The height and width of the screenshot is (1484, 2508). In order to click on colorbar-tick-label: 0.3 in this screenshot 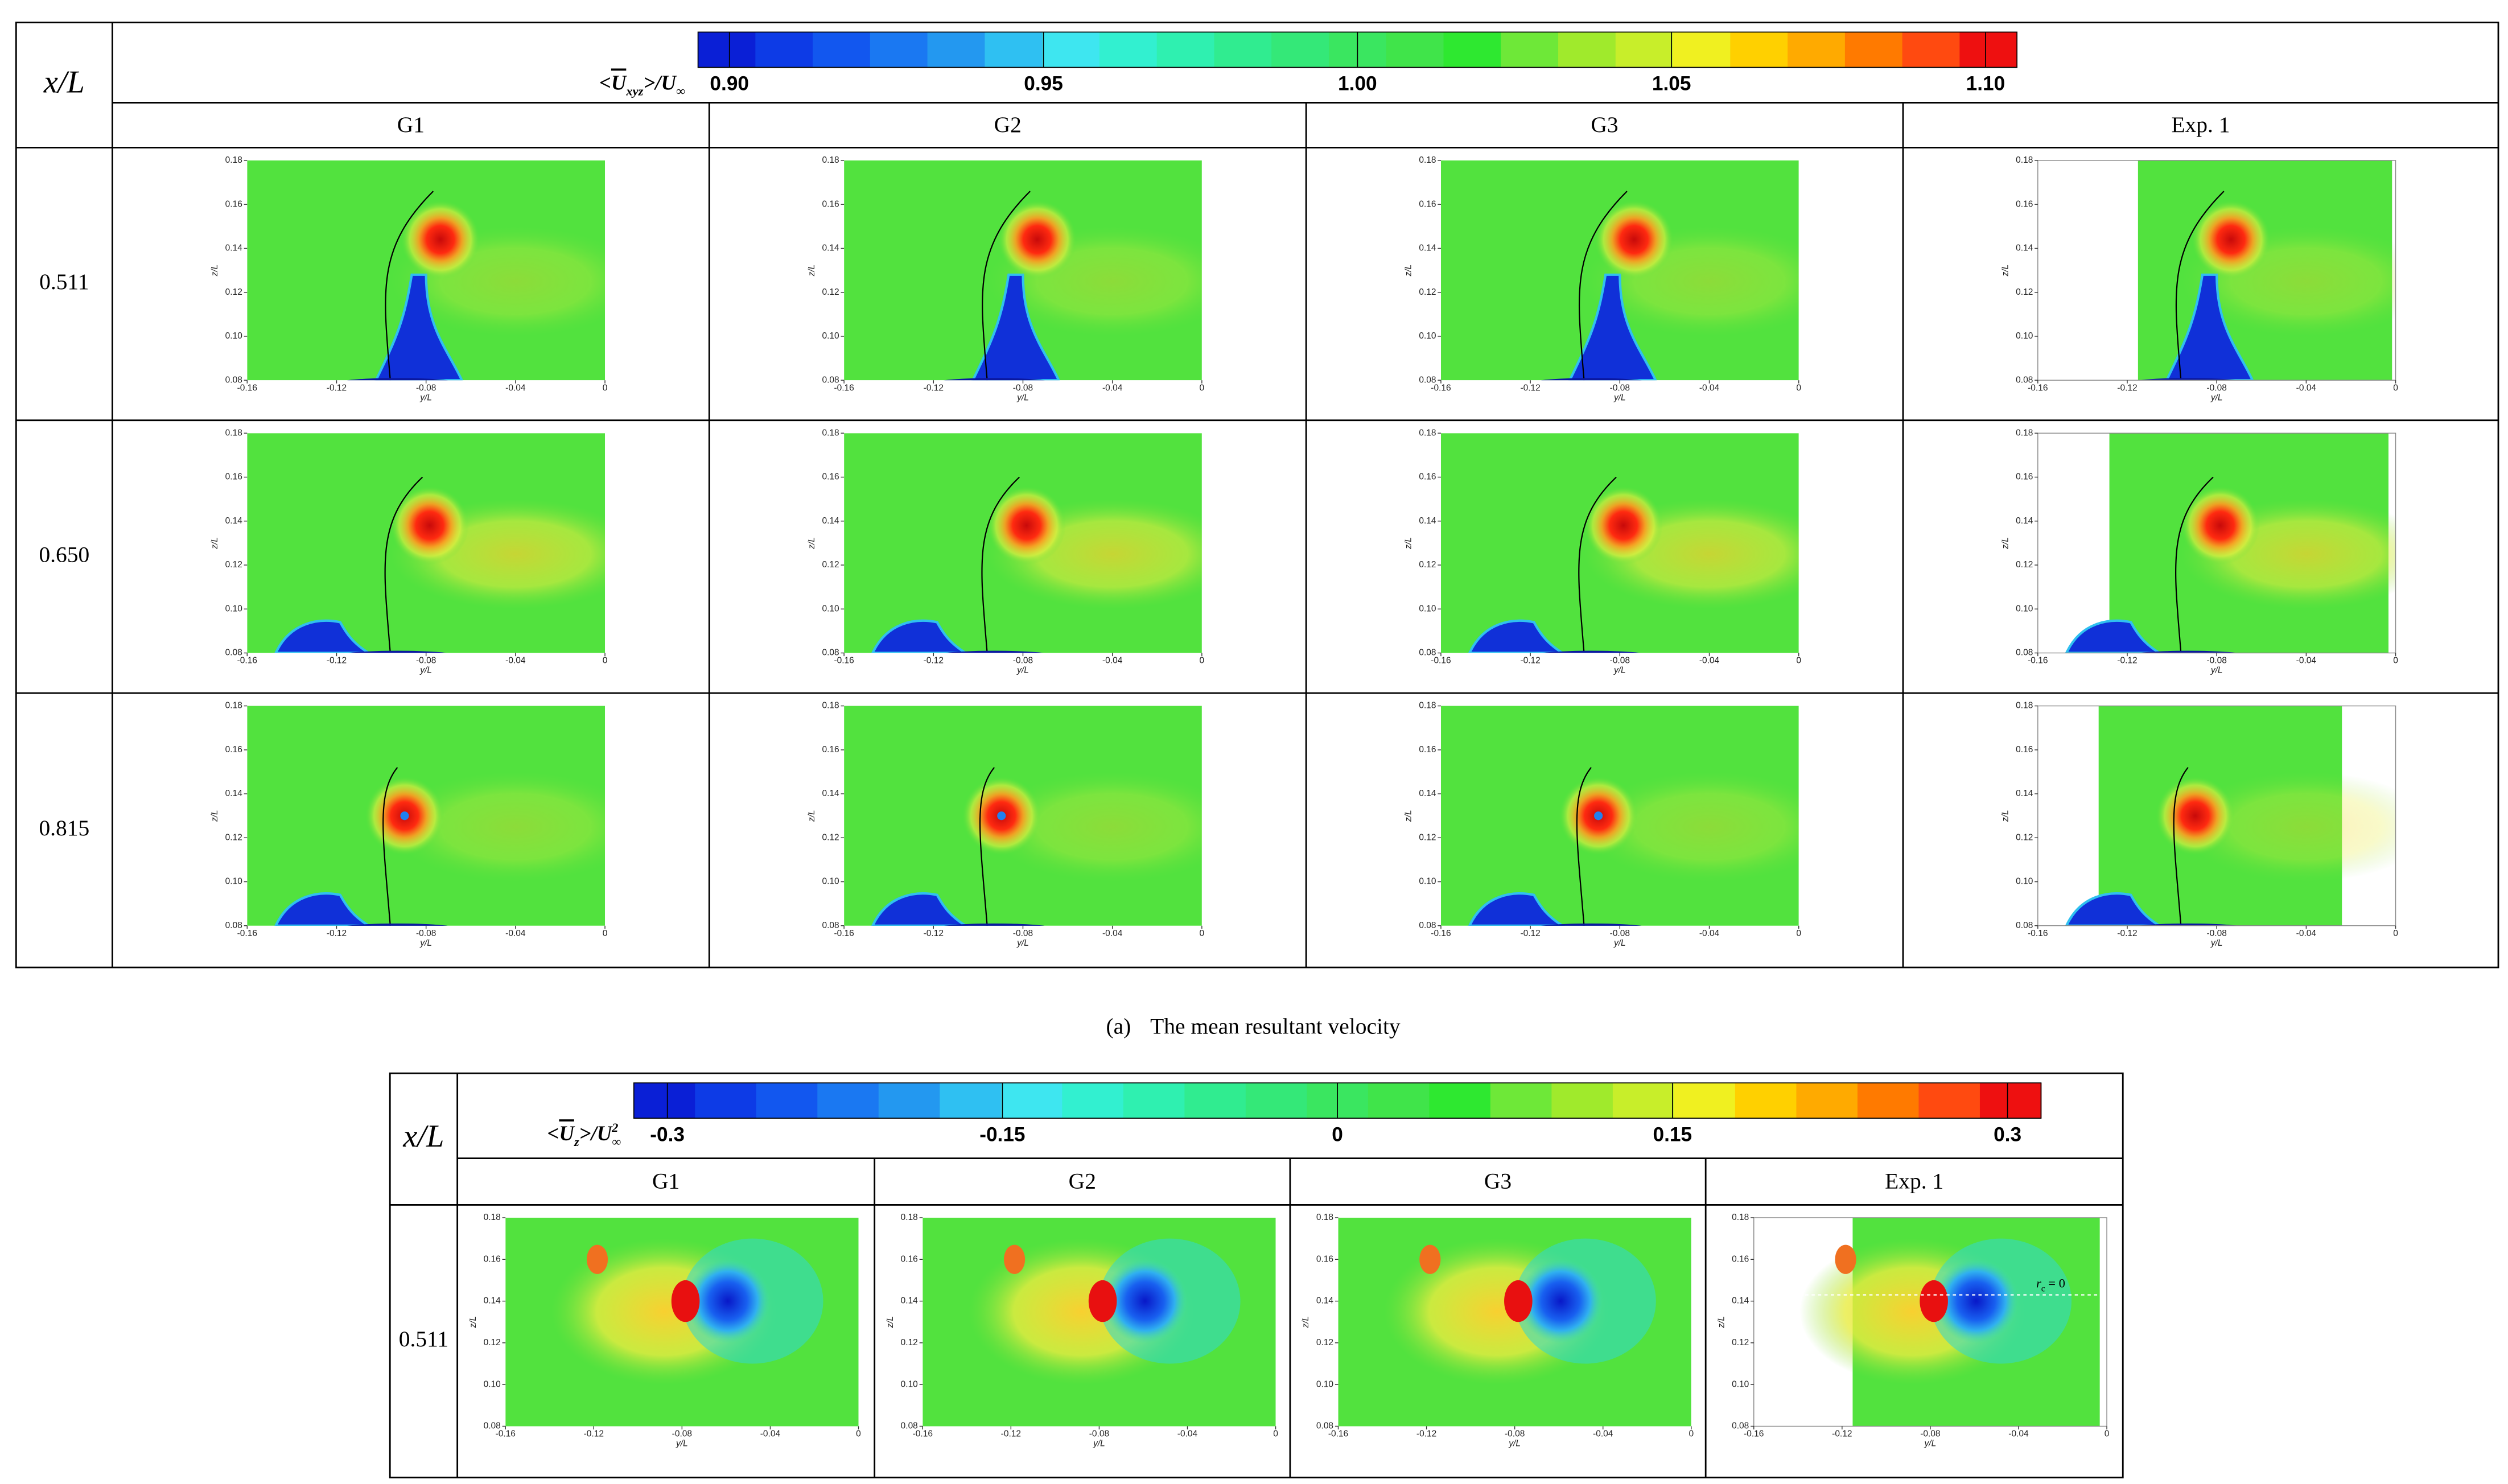, I will do `click(2007, 1134)`.